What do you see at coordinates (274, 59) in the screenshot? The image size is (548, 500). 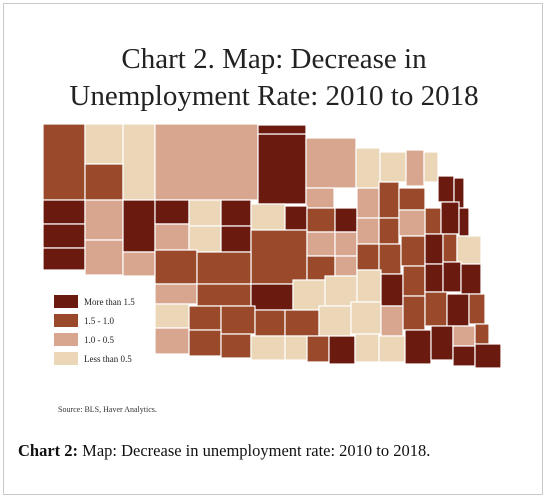 I see `chart-title-line-1: Chart 2. Map: Decrease in` at bounding box center [274, 59].